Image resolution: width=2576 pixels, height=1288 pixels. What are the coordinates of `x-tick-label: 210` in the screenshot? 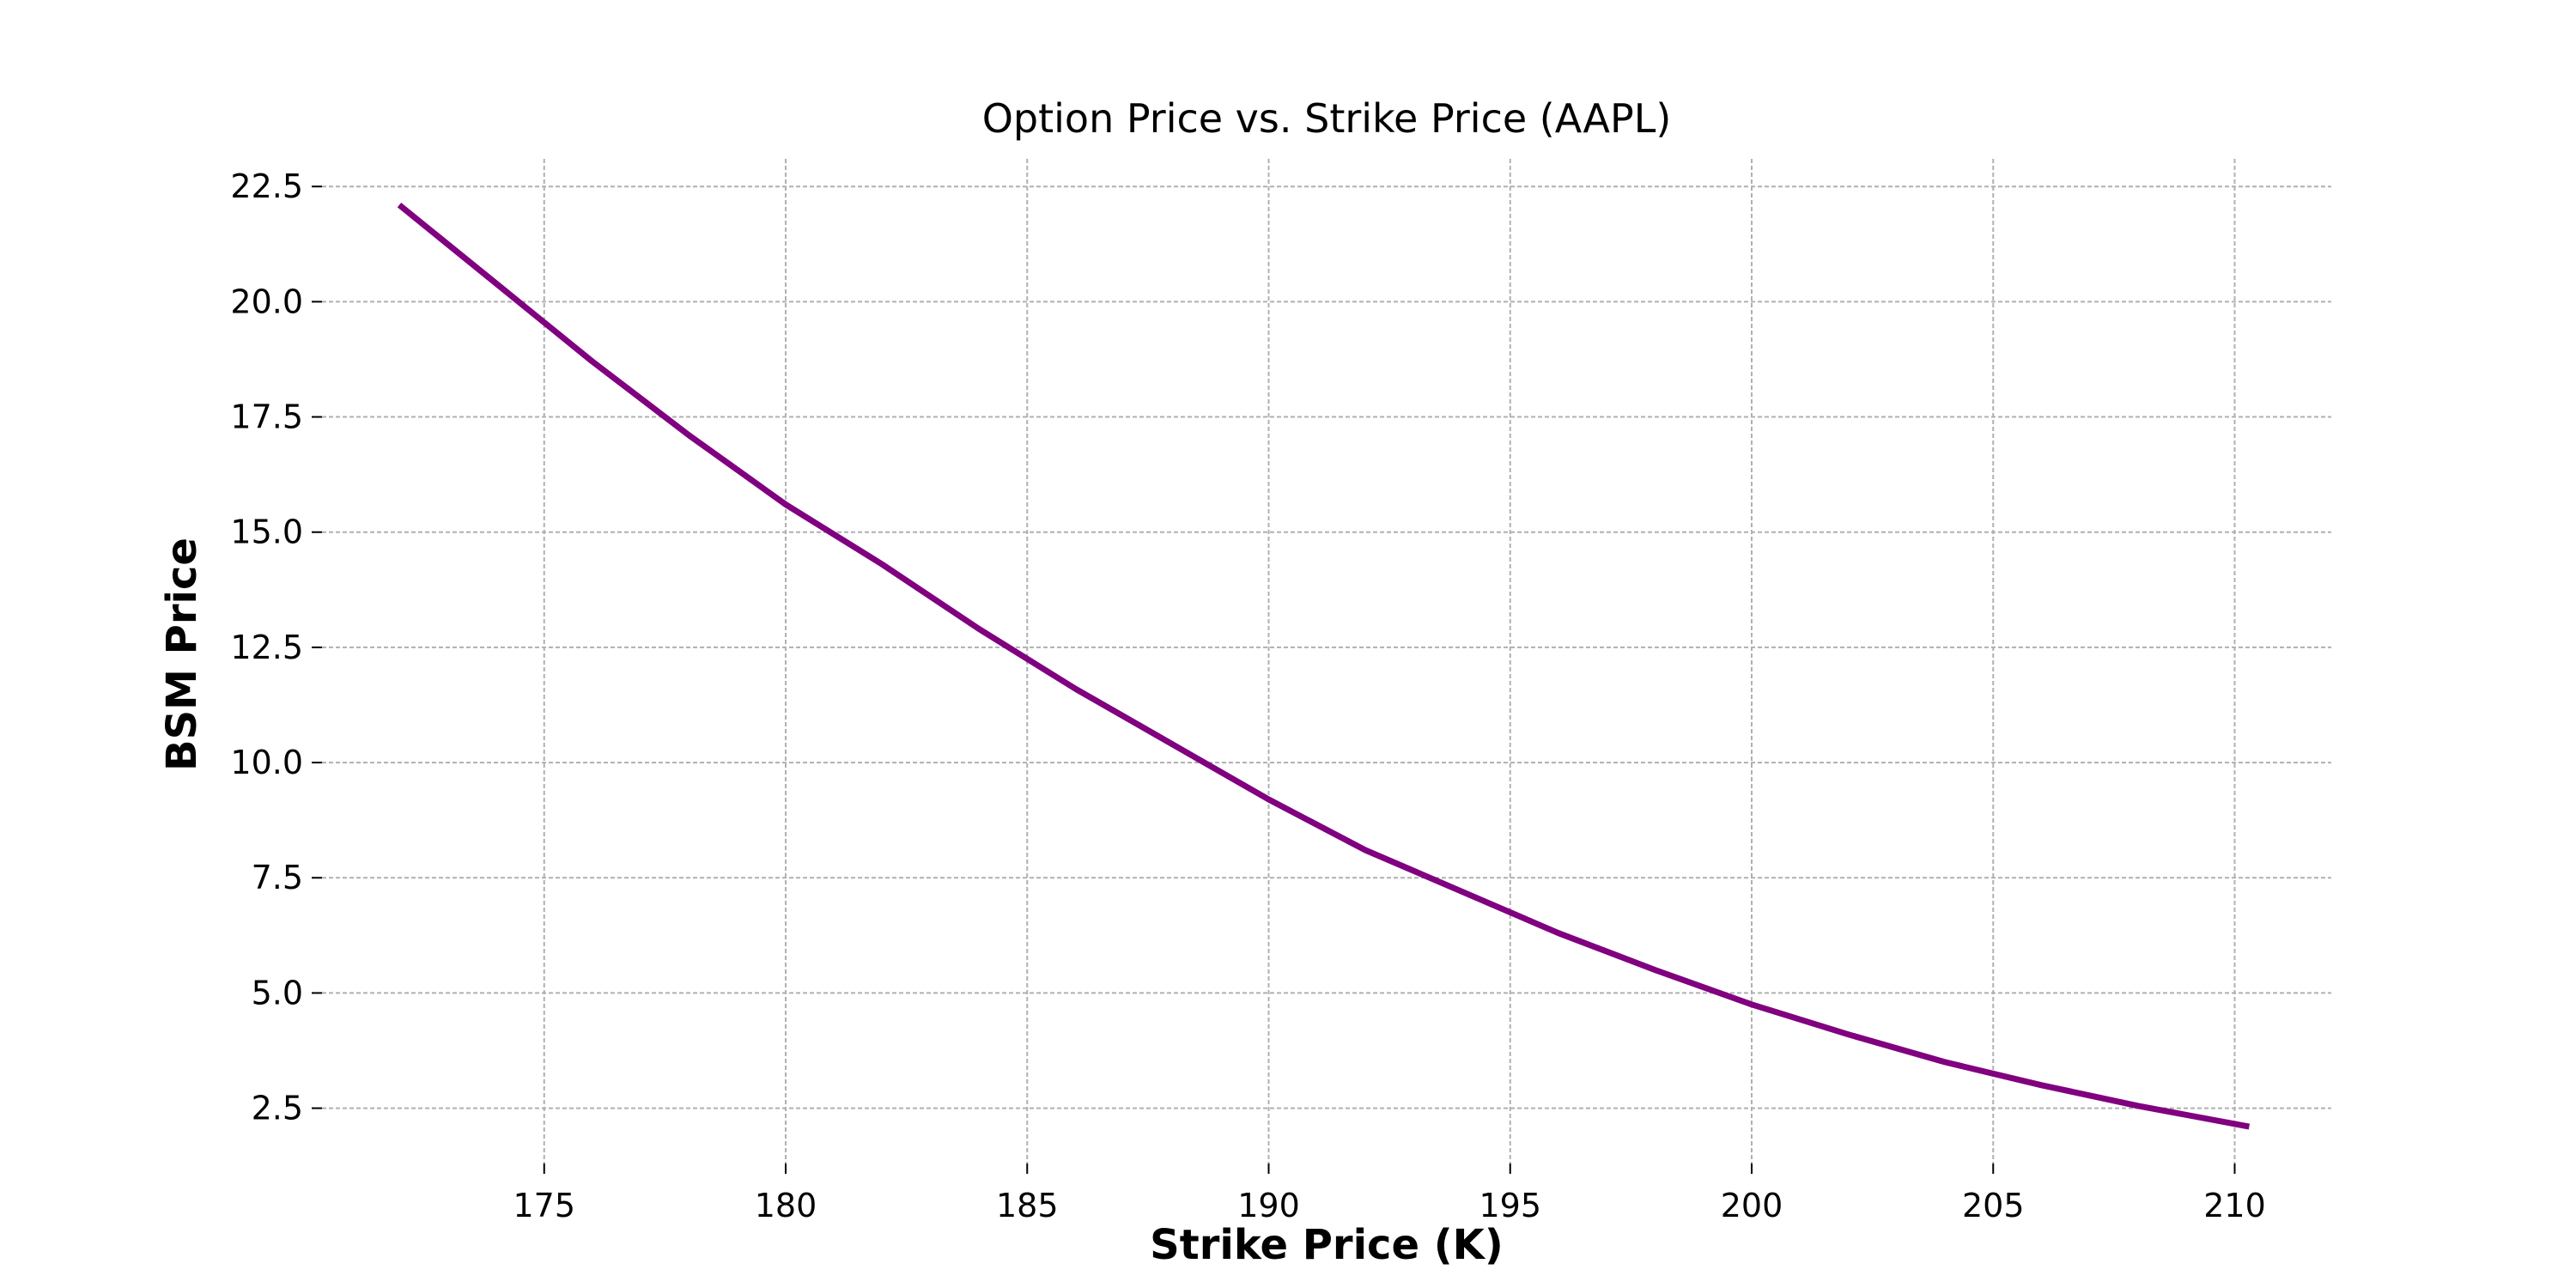 It's located at (2234, 1206).